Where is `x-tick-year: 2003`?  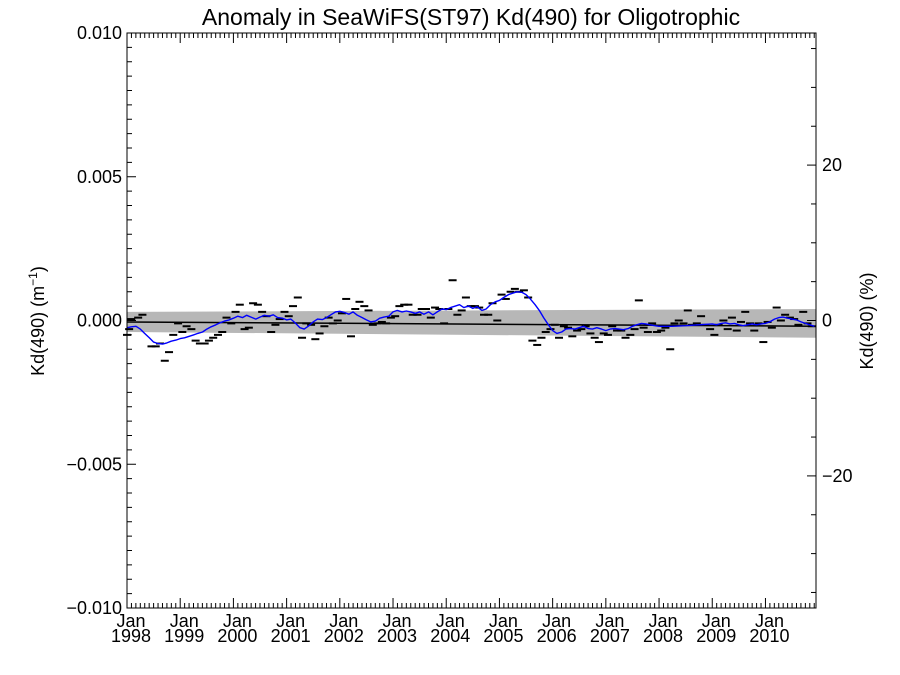 x-tick-year: 2003 is located at coordinates (397, 636).